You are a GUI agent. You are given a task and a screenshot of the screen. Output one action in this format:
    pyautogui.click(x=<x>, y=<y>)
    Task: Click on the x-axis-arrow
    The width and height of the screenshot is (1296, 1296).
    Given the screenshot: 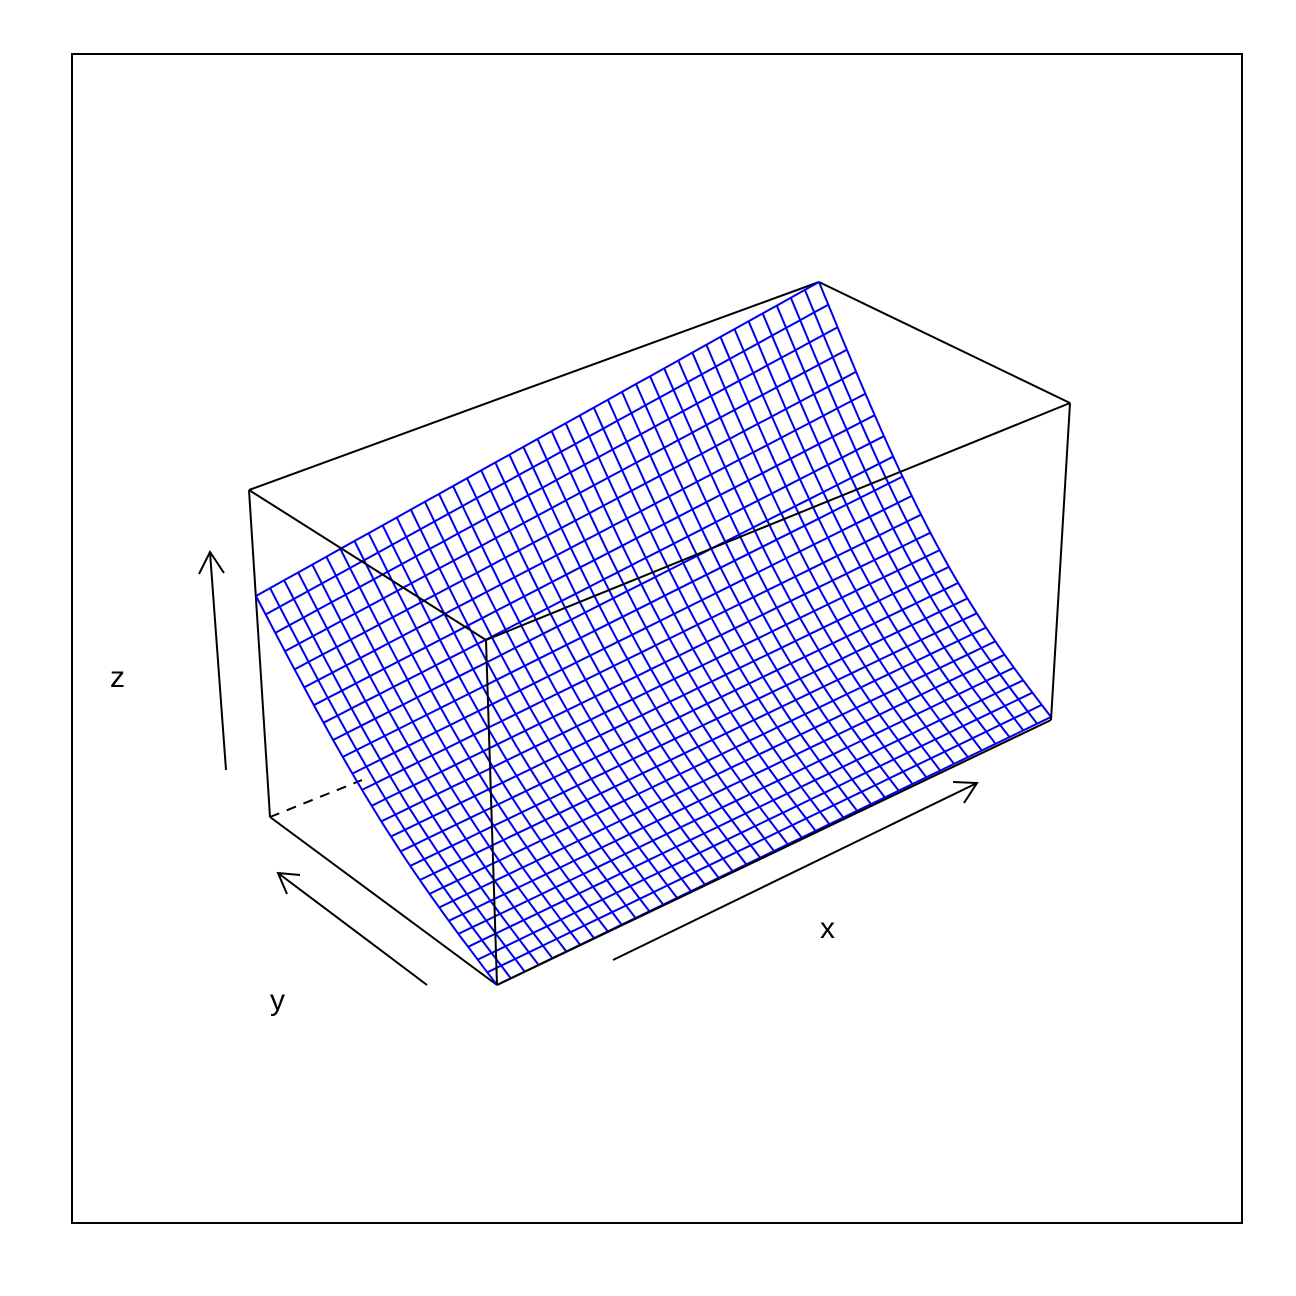 What is the action you would take?
    pyautogui.click(x=795, y=871)
    